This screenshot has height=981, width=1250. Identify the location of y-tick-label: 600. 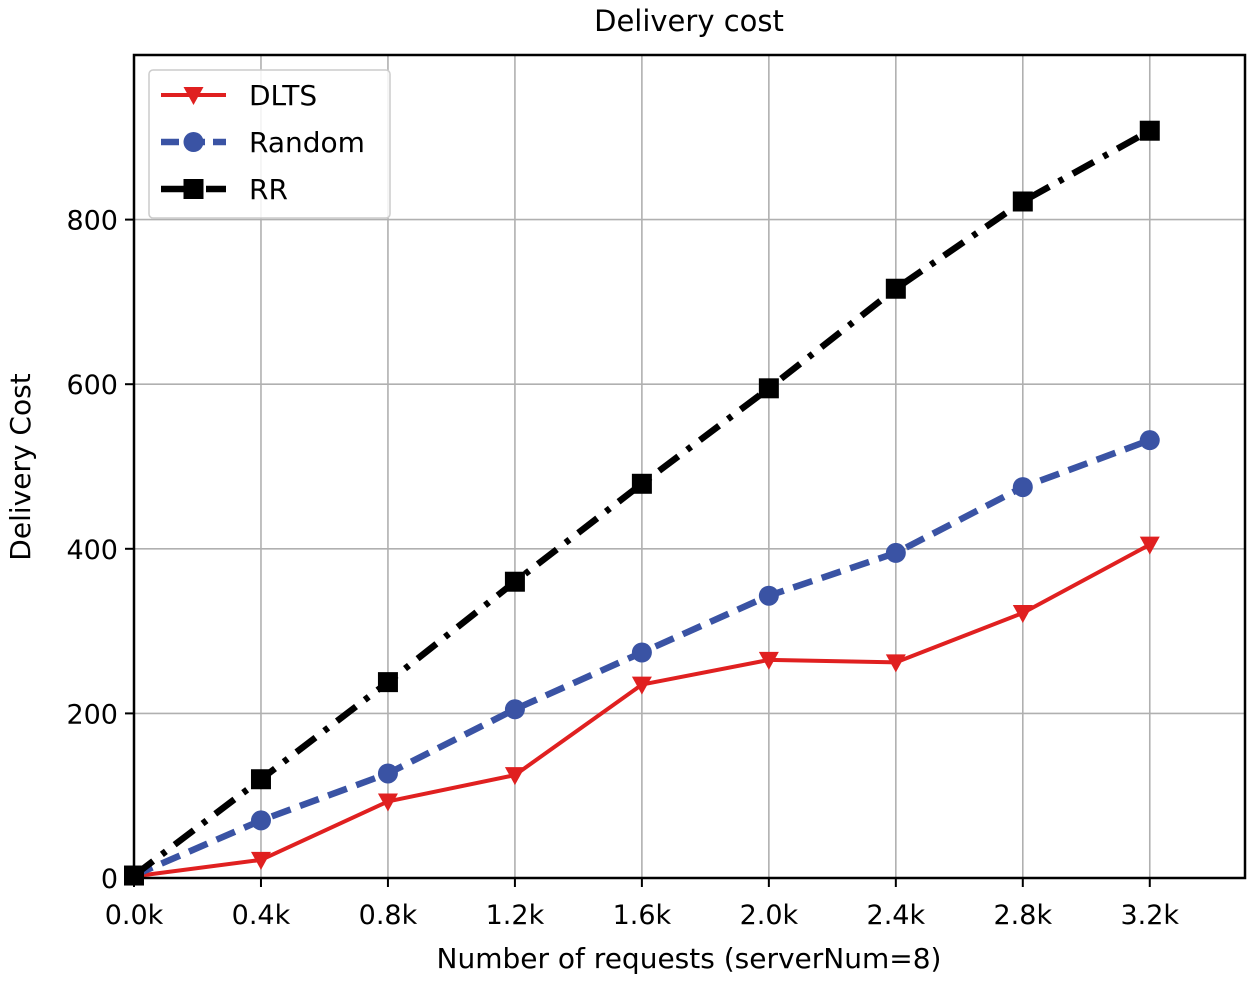
(92, 385).